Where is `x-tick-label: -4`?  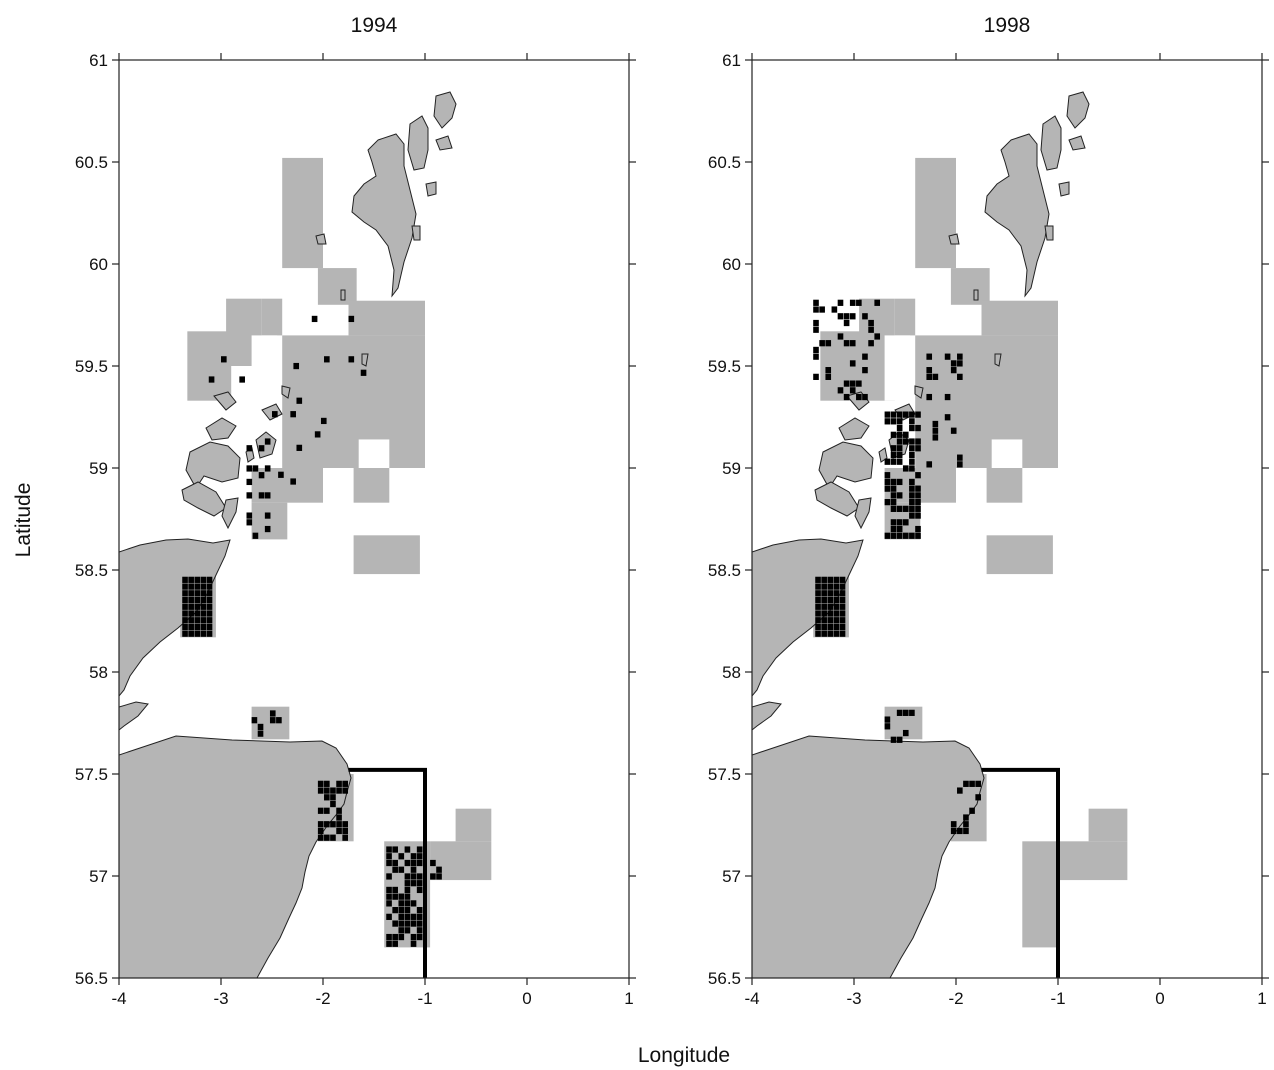
x-tick-label: -4 is located at coordinates (118, 998).